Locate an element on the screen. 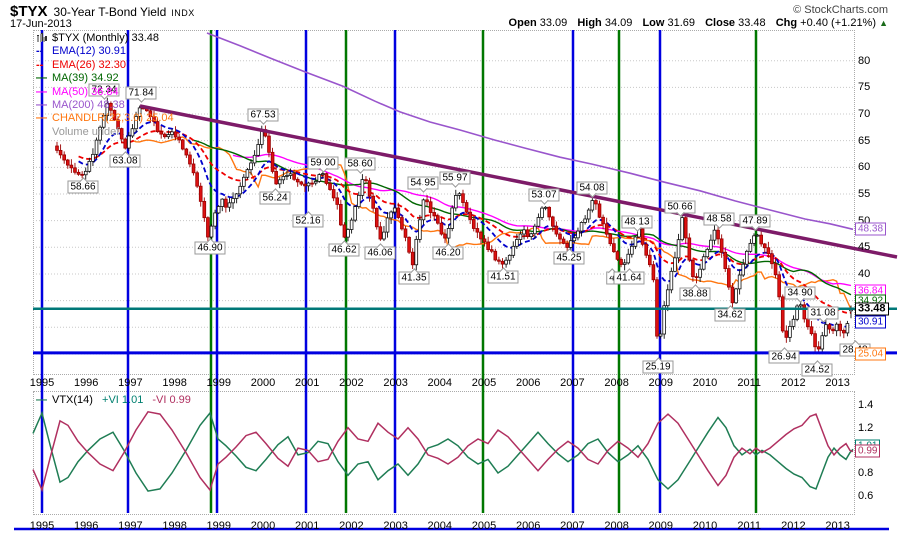 Image resolution: width=900 pixels, height=534 pixels. legend-item-text: MA(50) 36.84 is located at coordinates (85, 91).